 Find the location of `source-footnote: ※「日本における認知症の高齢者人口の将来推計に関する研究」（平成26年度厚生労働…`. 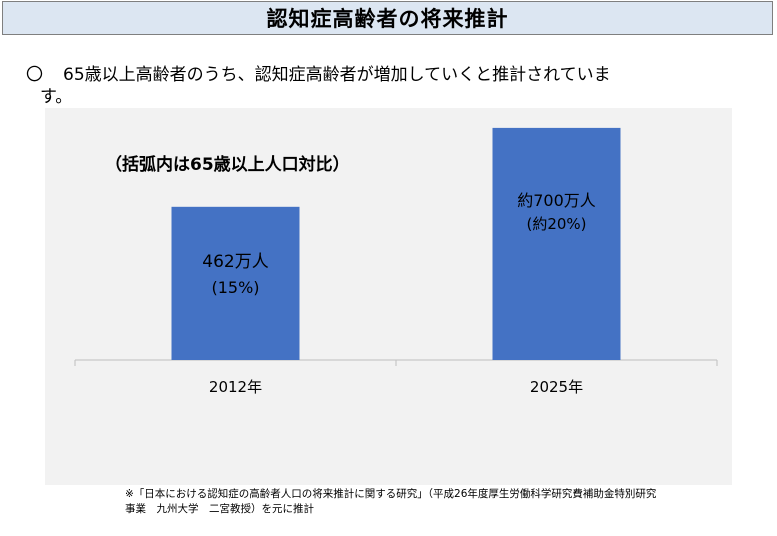

source-footnote: ※「日本における認知症の高齢者人口の将来推計に関する研究」（平成26年度厚生労働… is located at coordinates (440, 502).